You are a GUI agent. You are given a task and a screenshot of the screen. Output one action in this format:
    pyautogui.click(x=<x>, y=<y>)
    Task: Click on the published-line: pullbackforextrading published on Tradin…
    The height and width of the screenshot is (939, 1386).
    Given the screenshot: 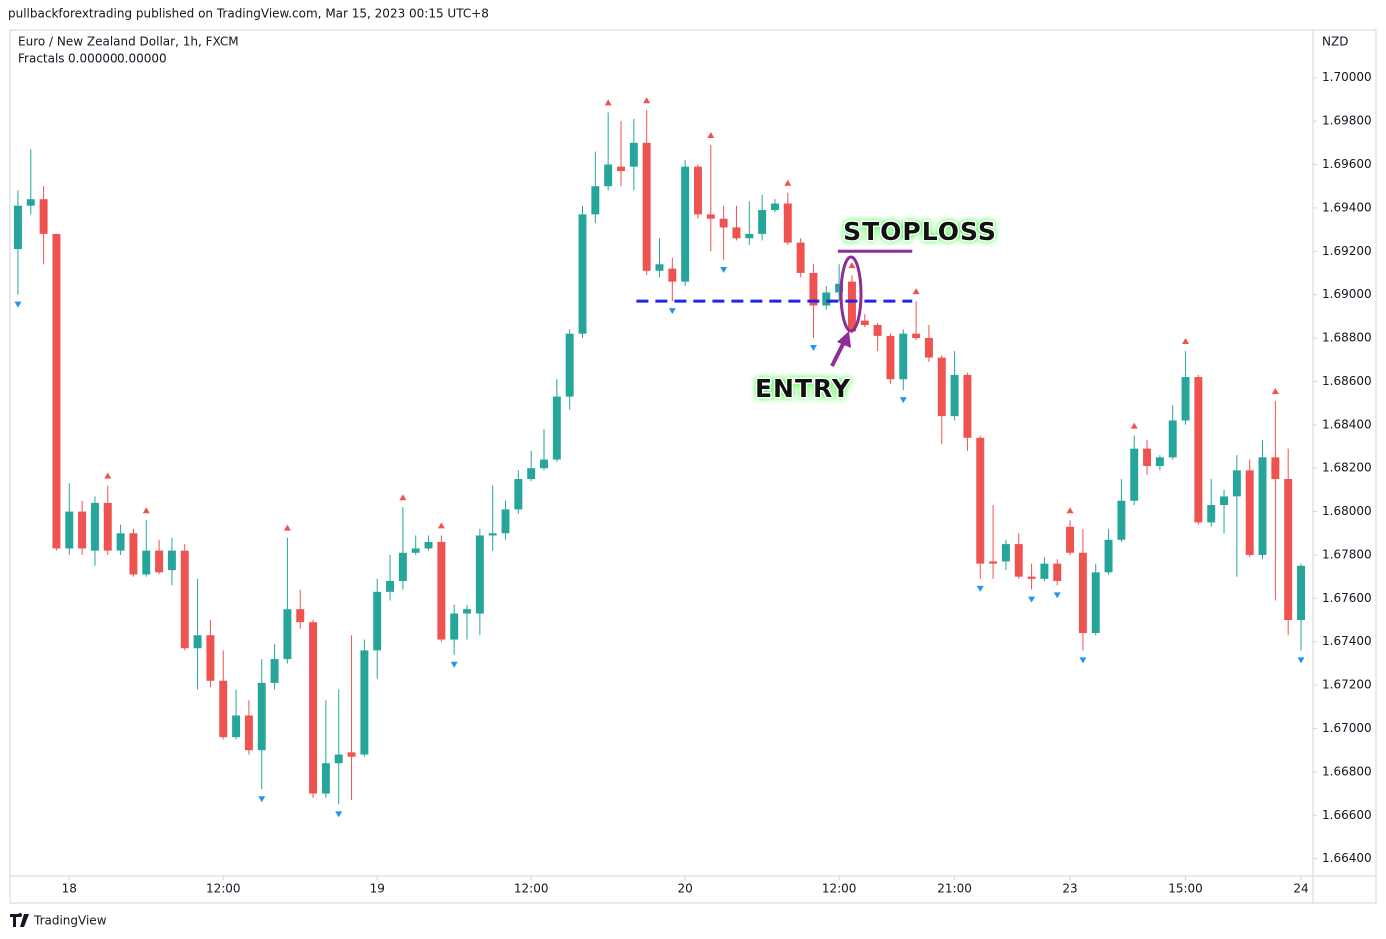 What is the action you would take?
    pyautogui.click(x=248, y=14)
    